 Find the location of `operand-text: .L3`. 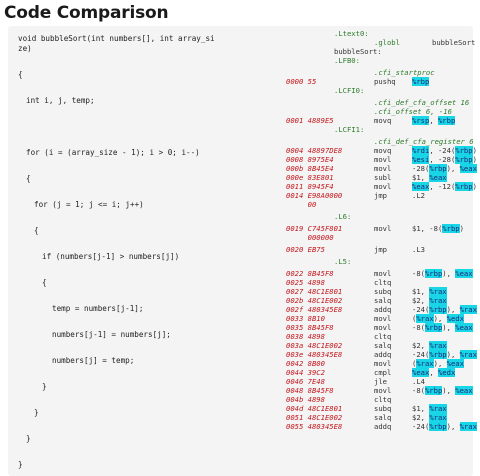

operand-text: .L3 is located at coordinates (418, 249).